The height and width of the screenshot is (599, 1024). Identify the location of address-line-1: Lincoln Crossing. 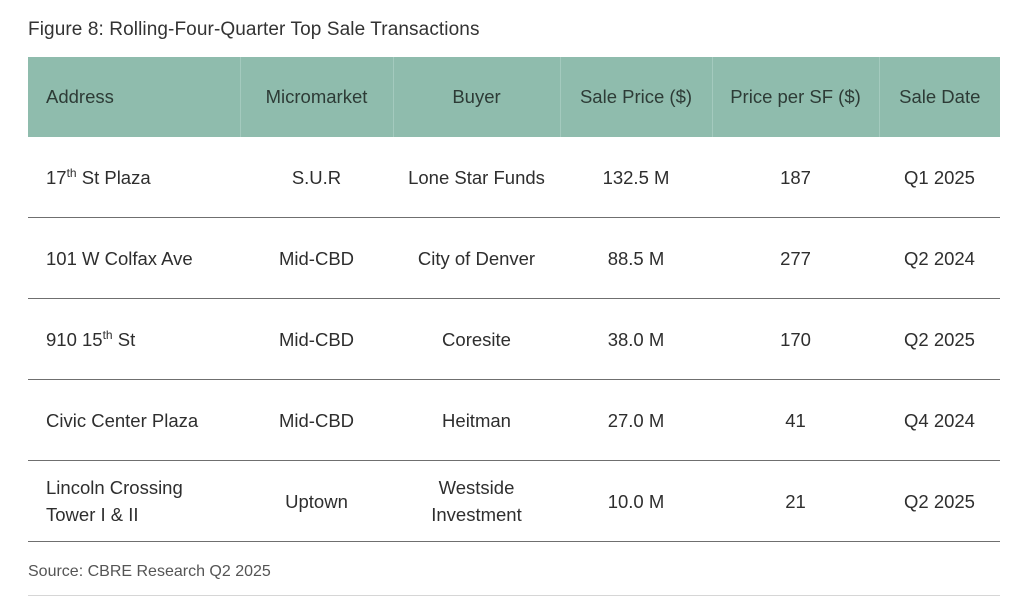
(114, 487).